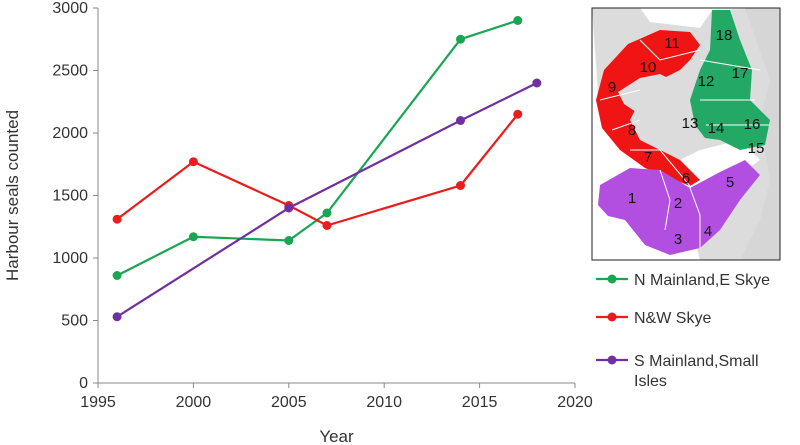 This screenshot has height=445, width=800. What do you see at coordinates (708, 231) in the screenshot?
I see `map-region-label: 4` at bounding box center [708, 231].